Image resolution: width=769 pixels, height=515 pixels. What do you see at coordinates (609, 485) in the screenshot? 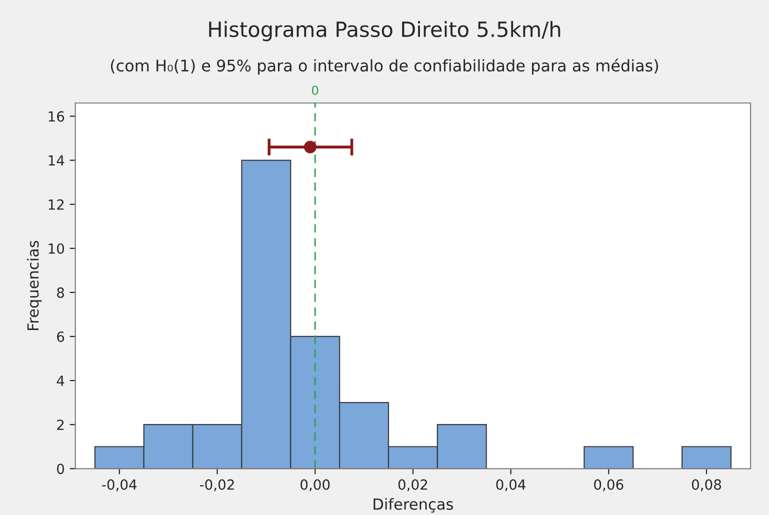
I see `x-tick-label: 0,06` at bounding box center [609, 485].